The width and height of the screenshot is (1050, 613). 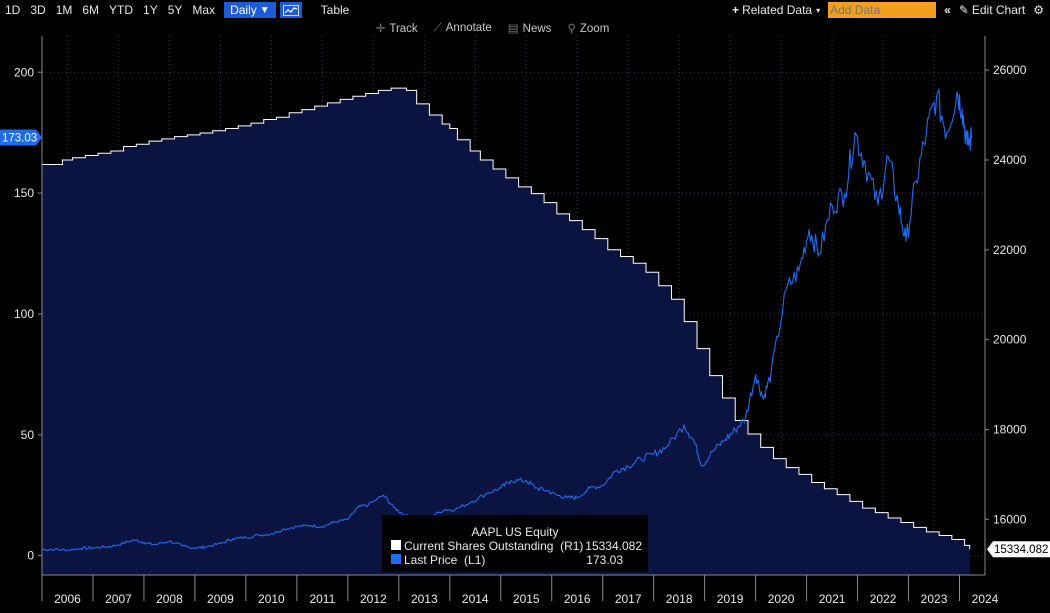 I want to click on legend-label-price: Last Price (L1), so click(x=444, y=560).